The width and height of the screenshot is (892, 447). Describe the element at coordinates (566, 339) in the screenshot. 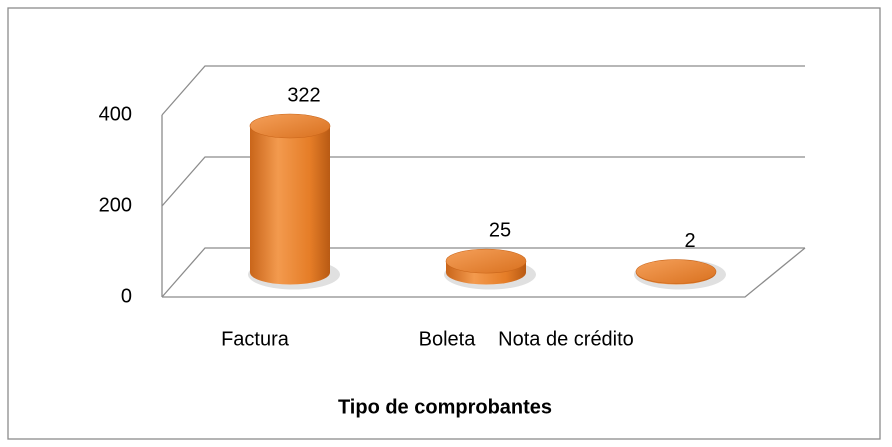

I see `x-tick-label: Nota de crédito` at that location.